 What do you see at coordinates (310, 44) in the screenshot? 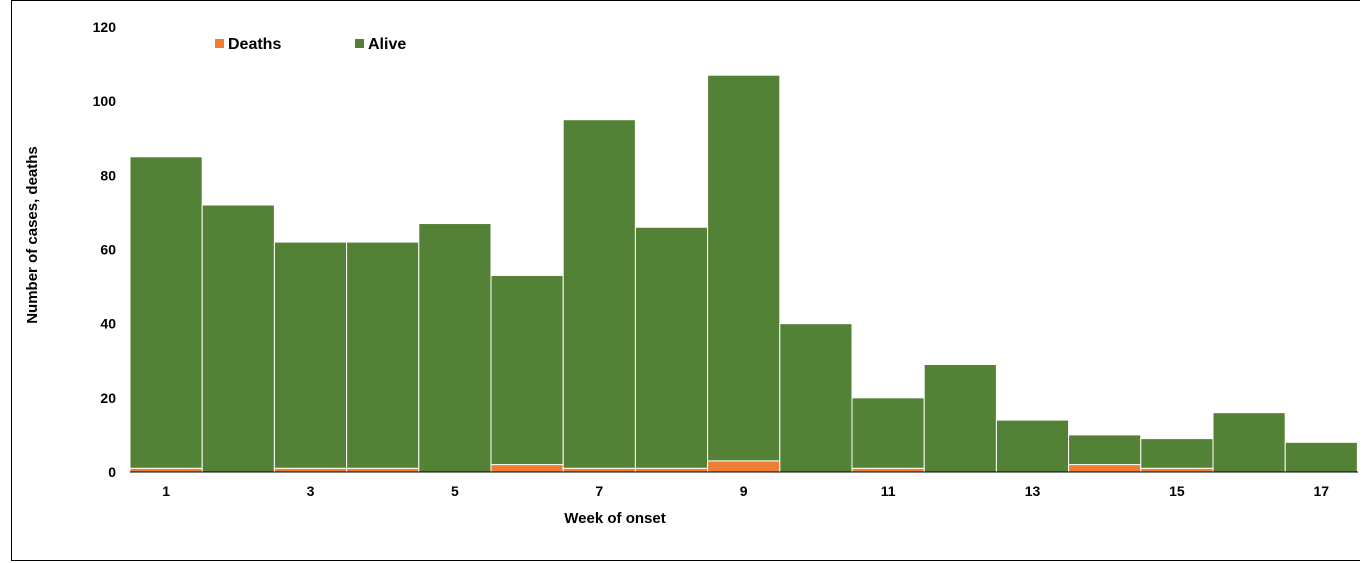
I see `legend: Deaths Alive` at bounding box center [310, 44].